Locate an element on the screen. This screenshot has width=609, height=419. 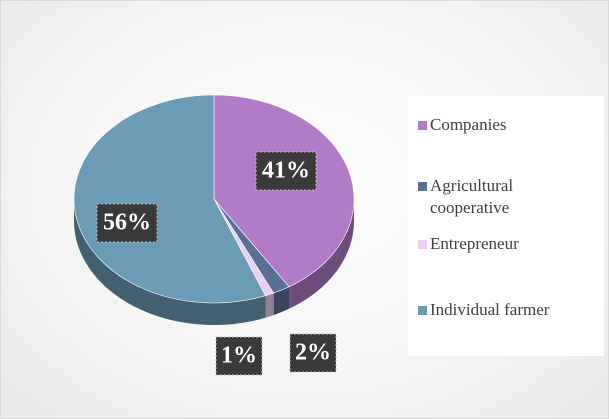
data-label: 41% is located at coordinates (286, 171).